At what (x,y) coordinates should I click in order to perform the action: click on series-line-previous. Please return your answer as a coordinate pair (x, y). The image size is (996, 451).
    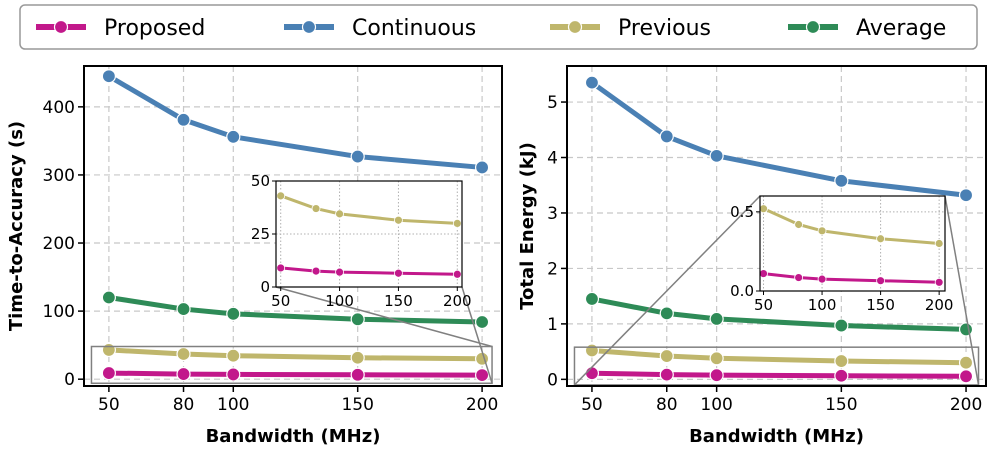
    Looking at the image, I should click on (295, 354).